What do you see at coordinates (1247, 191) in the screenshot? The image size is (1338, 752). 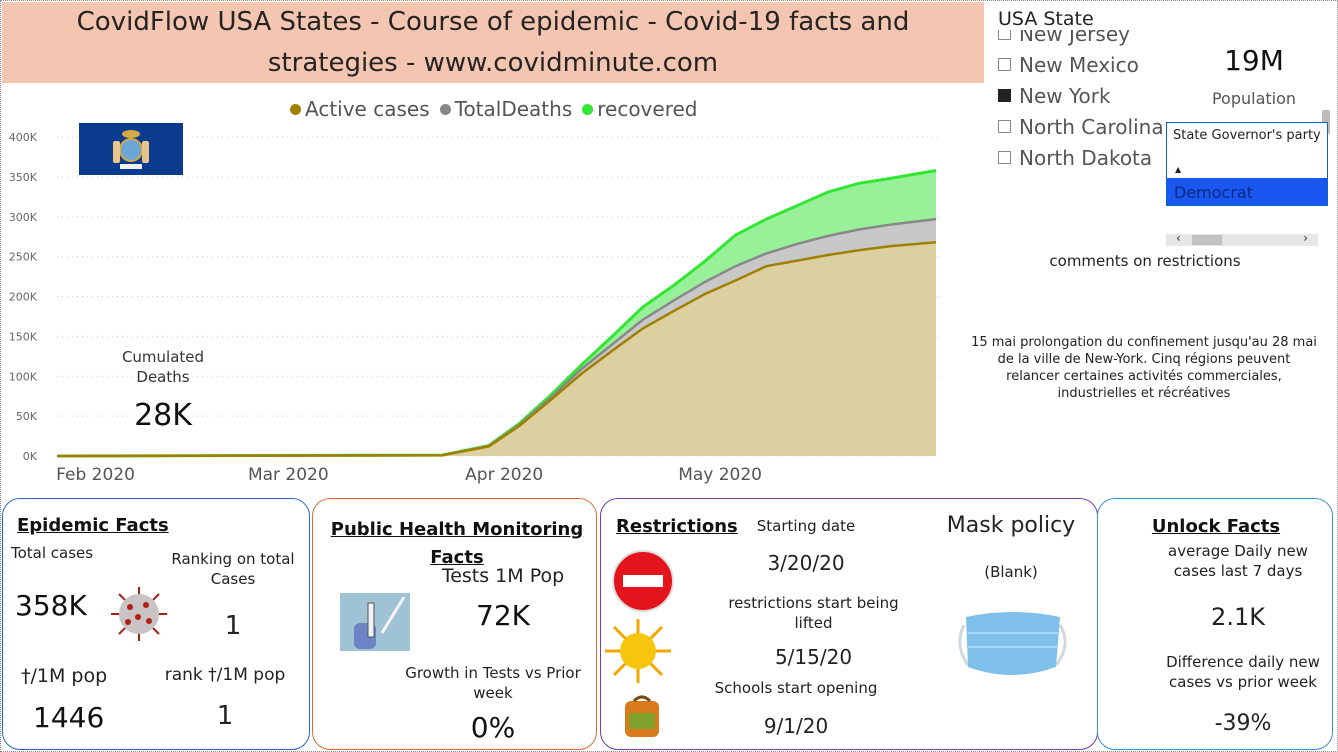 I see `governor-party-option: Democrat` at bounding box center [1247, 191].